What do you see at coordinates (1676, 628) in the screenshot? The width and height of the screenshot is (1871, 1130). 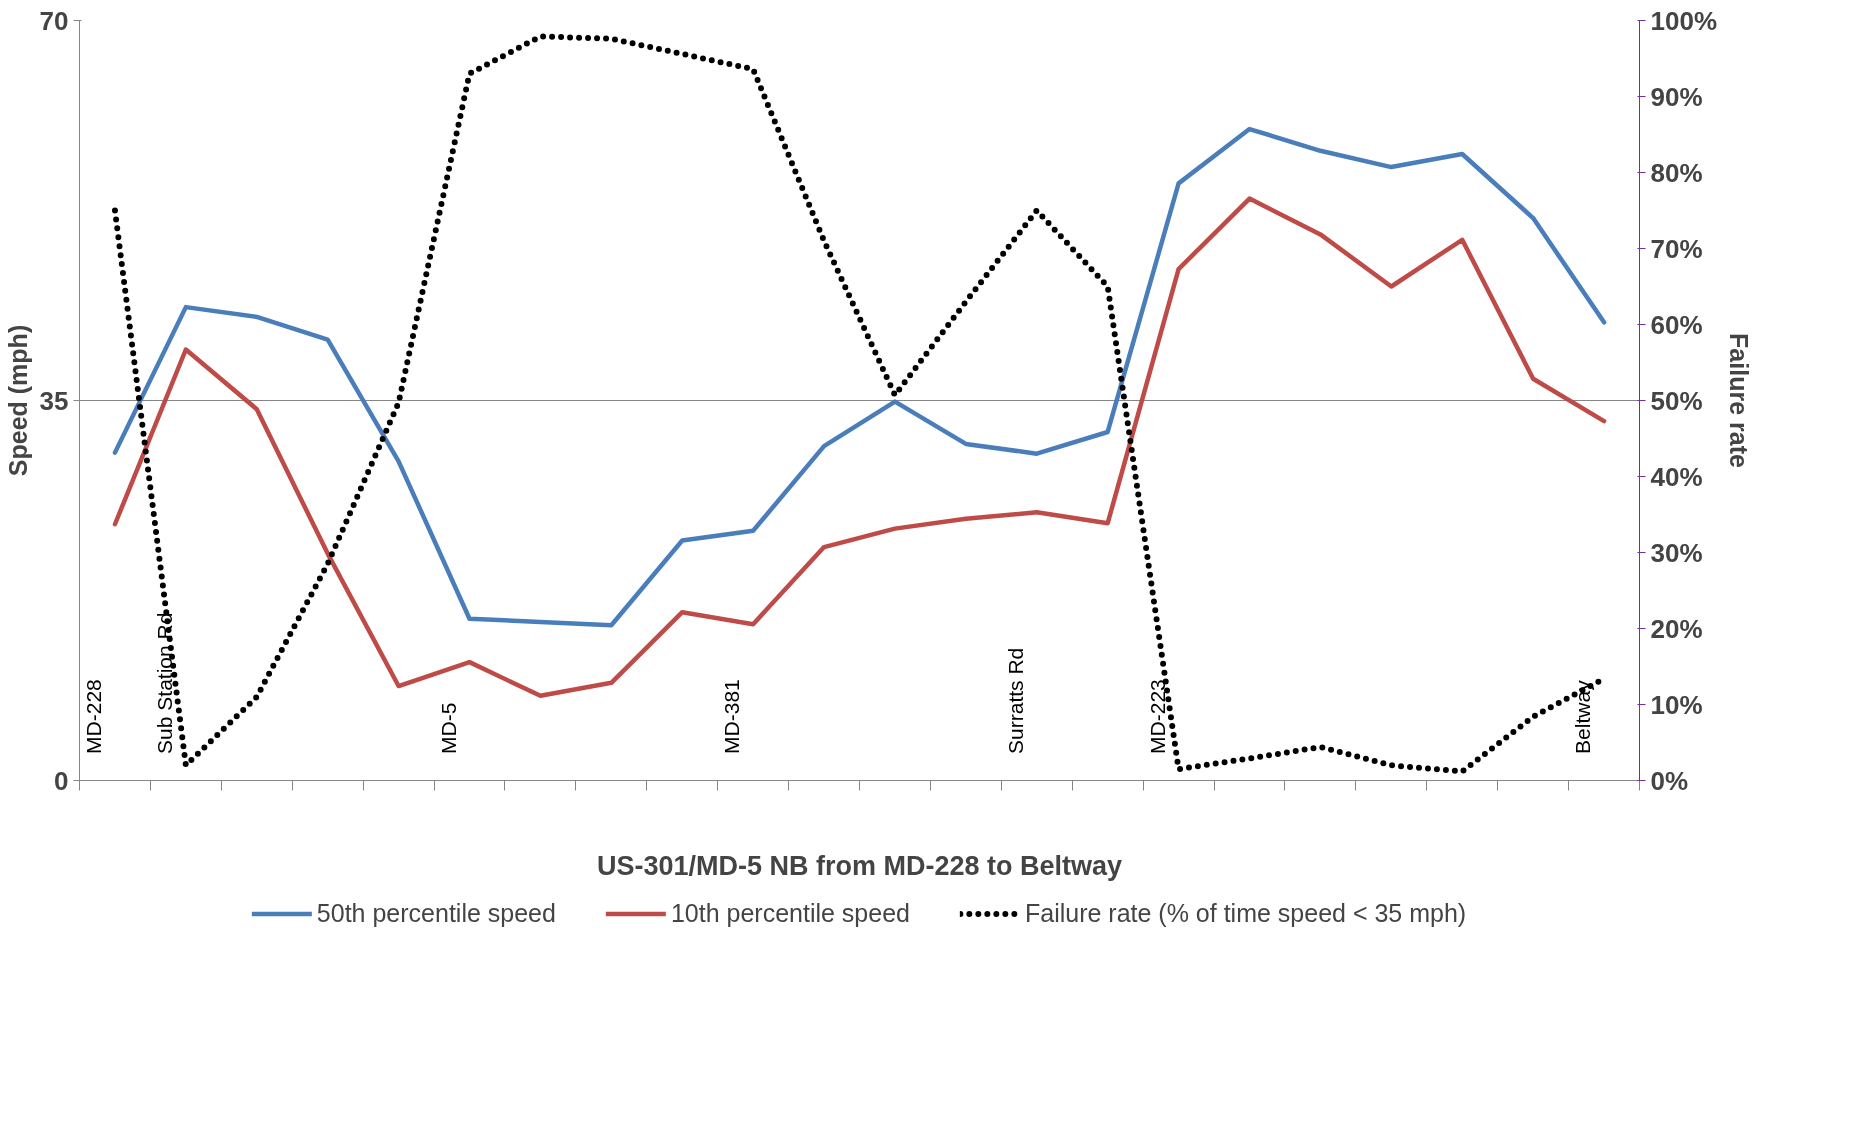 I see `y2-tick-label: 20%` at bounding box center [1676, 628].